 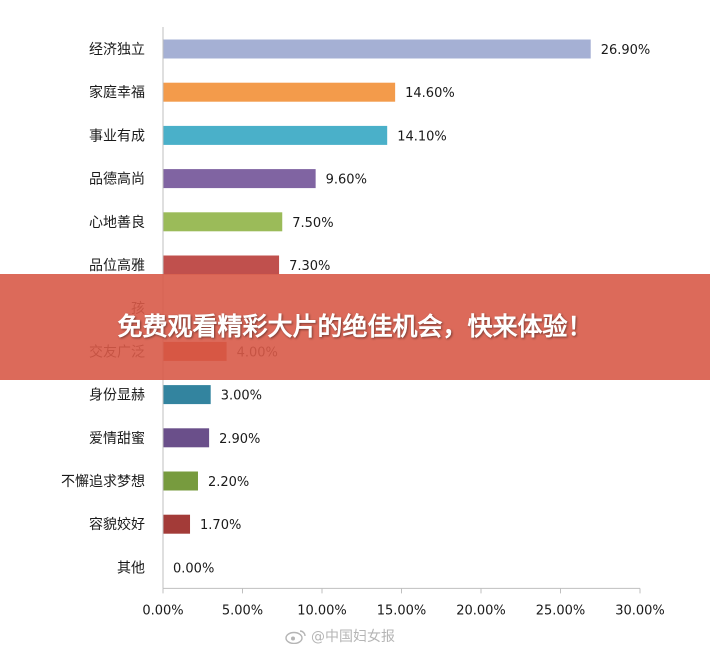 I want to click on category-label: 心地善良, so click(x=117, y=223).